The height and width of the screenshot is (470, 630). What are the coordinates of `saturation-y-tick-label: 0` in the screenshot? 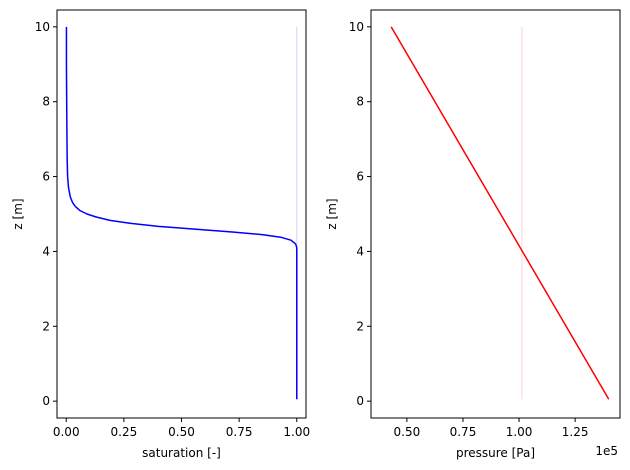 It's located at (46, 401).